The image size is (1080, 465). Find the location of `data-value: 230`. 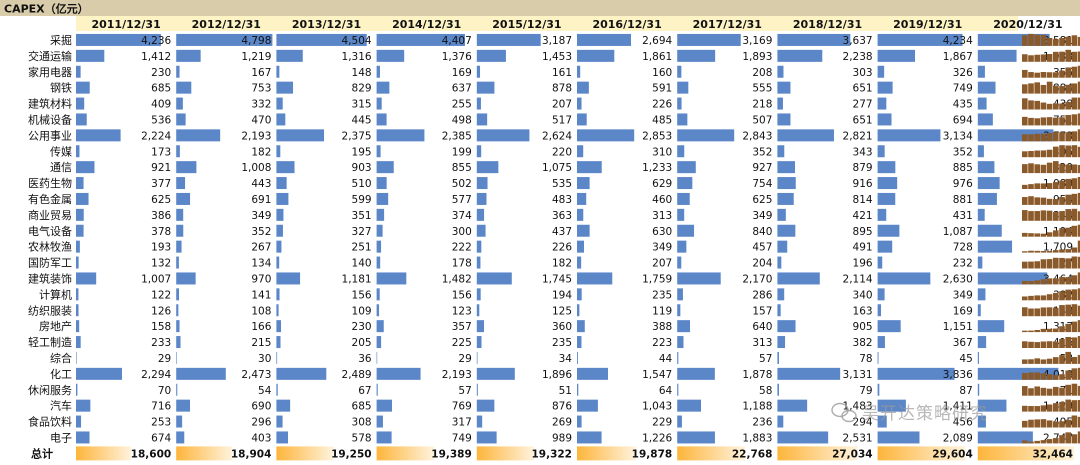

data-value: 230 is located at coordinates (161, 73).